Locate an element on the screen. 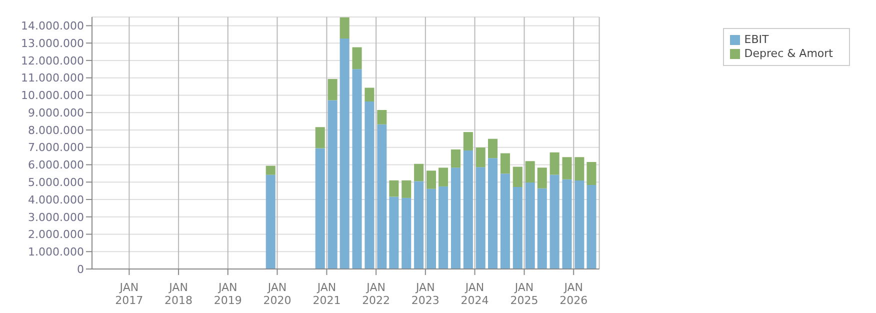 The image size is (876, 313). y-tick-label: 9.000.000 is located at coordinates (56, 113).